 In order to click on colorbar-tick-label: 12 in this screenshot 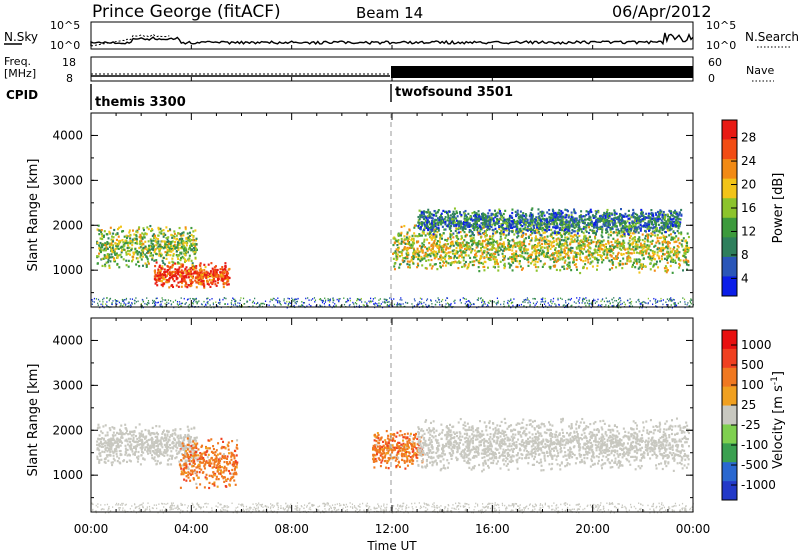, I will do `click(748, 231)`.